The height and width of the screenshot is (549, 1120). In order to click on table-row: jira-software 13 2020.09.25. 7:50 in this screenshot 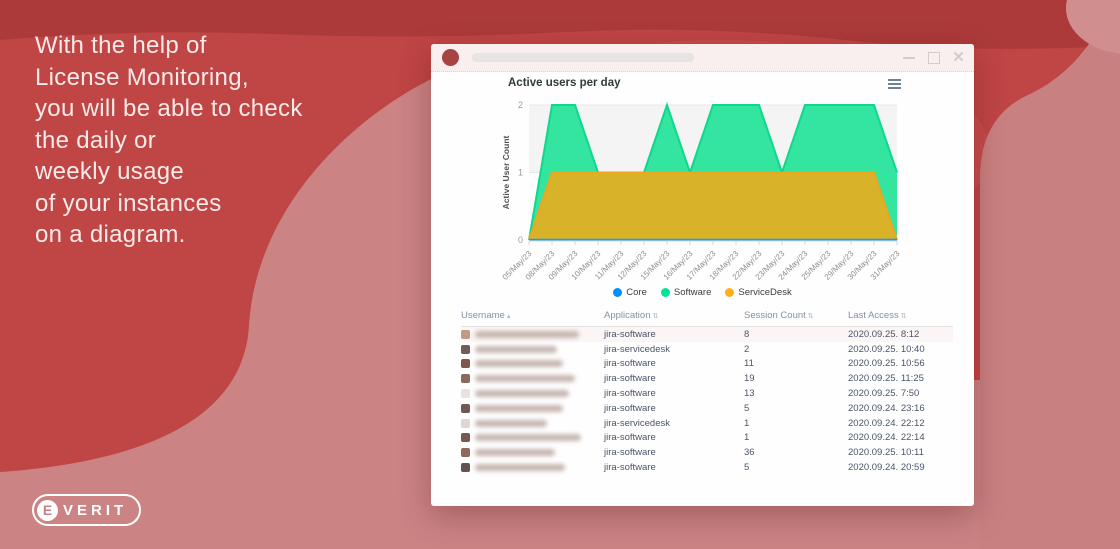, I will do `click(707, 393)`.